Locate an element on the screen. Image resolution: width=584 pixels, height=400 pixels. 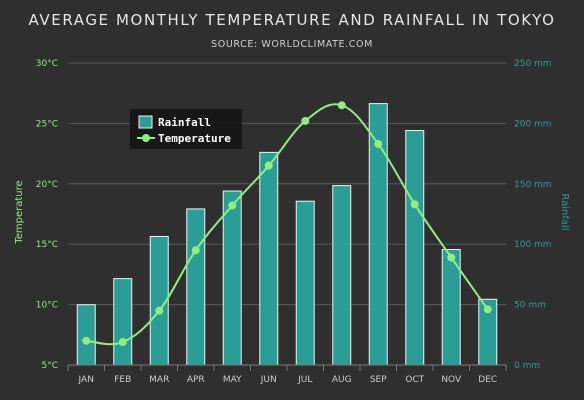
left-axis: 5°C 10°C 15°C 20°C 25°C 30°C is located at coordinates (47, 215).